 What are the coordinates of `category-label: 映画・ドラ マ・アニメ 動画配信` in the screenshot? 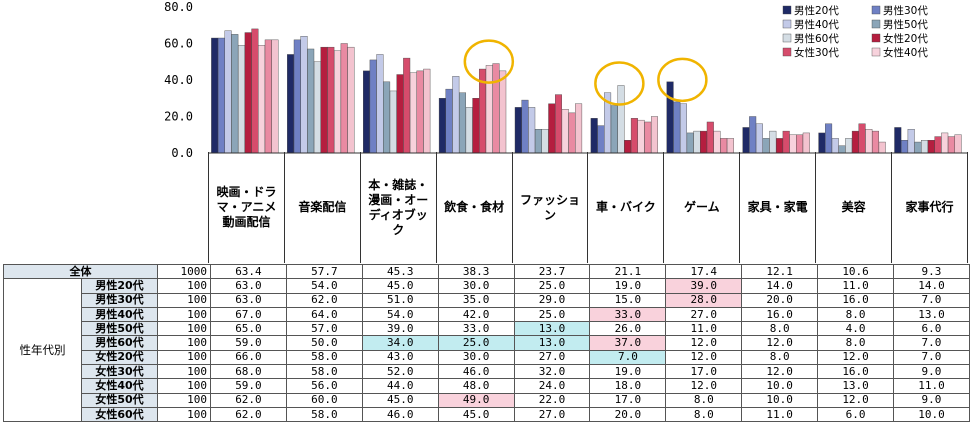 It's located at (247, 207).